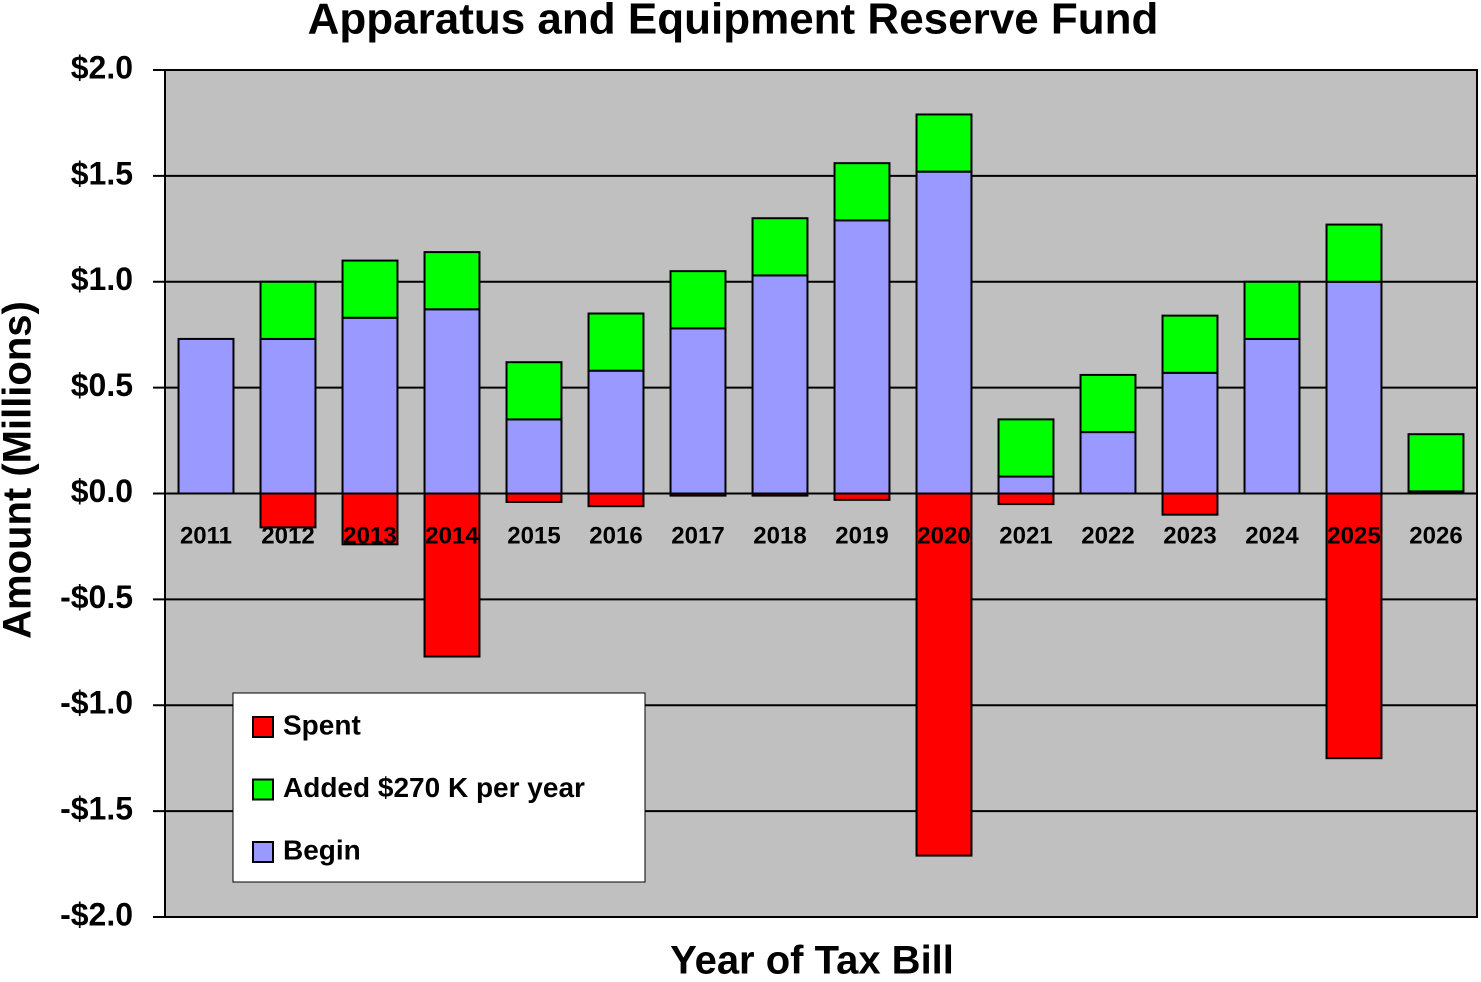 The height and width of the screenshot is (982, 1481). What do you see at coordinates (733, 22) in the screenshot?
I see `chart-title: Apparatus and Equipment Reserve Fund` at bounding box center [733, 22].